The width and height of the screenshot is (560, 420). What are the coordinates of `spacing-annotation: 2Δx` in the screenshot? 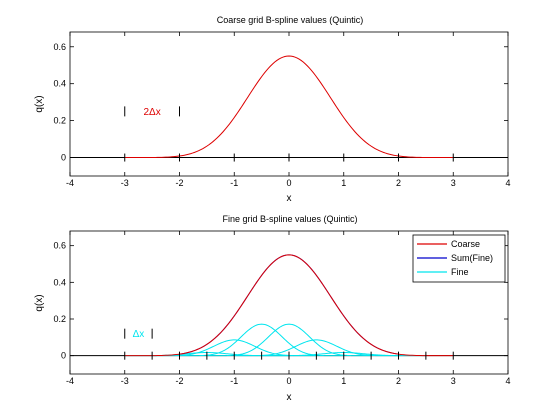 It's located at (152, 112).